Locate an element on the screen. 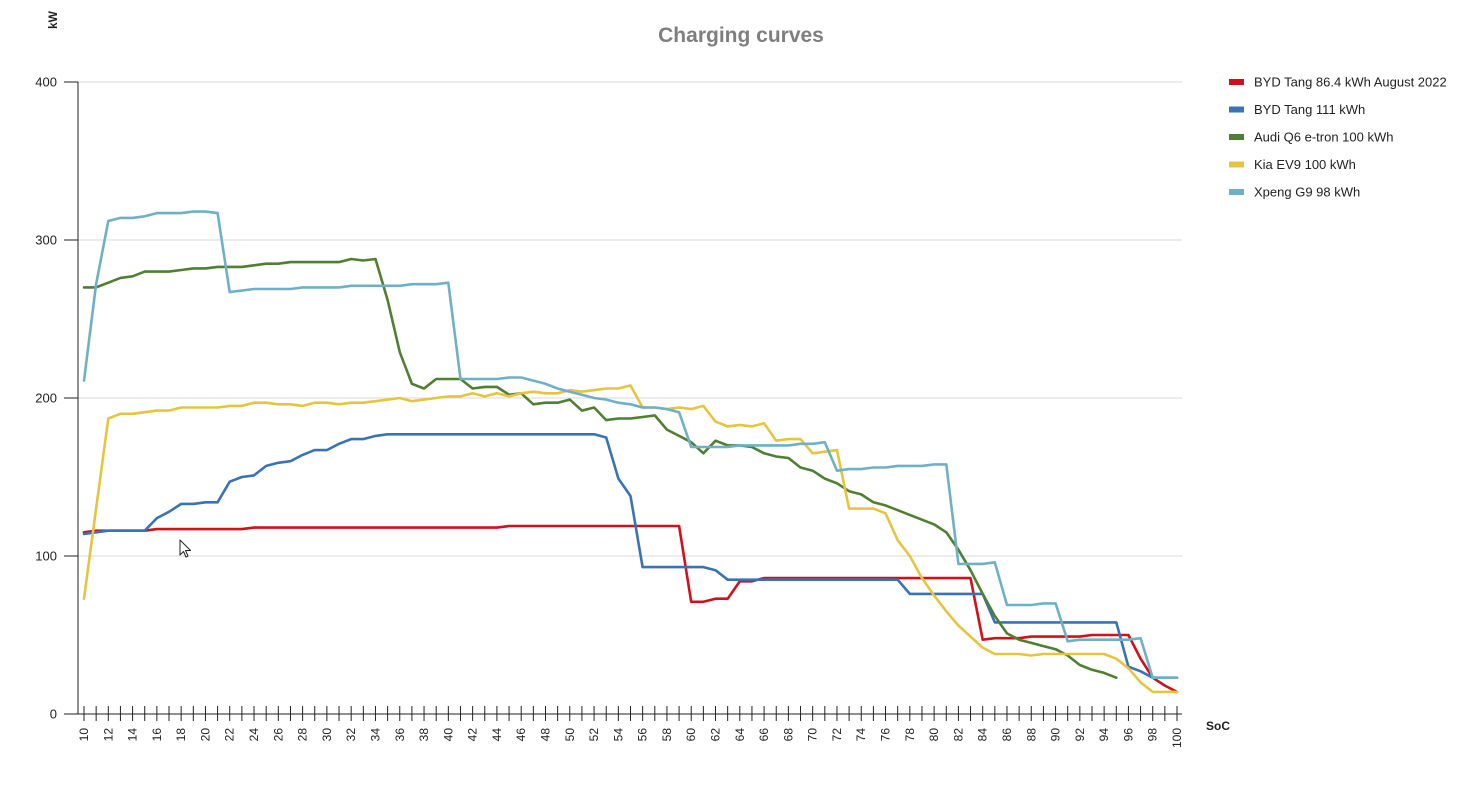 Image resolution: width=1475 pixels, height=787 pixels. x-tick-label: 14 is located at coordinates (133, 735).